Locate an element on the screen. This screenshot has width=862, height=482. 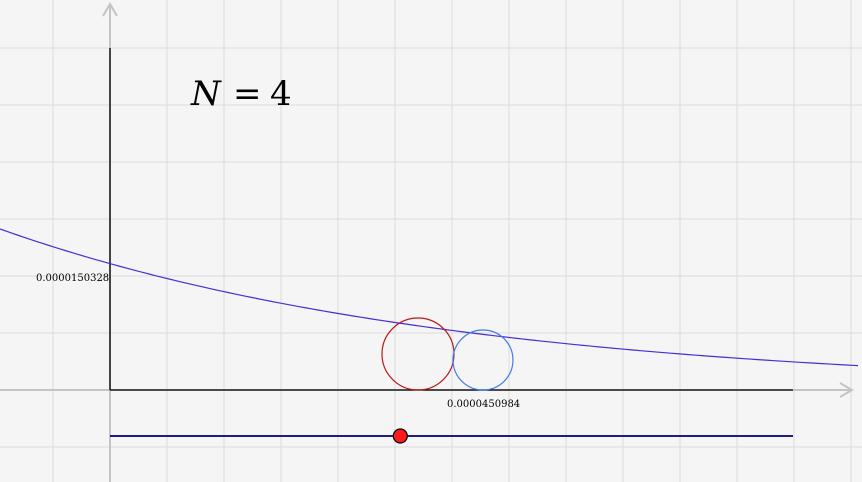
equation-variable: N is located at coordinates (206, 94).